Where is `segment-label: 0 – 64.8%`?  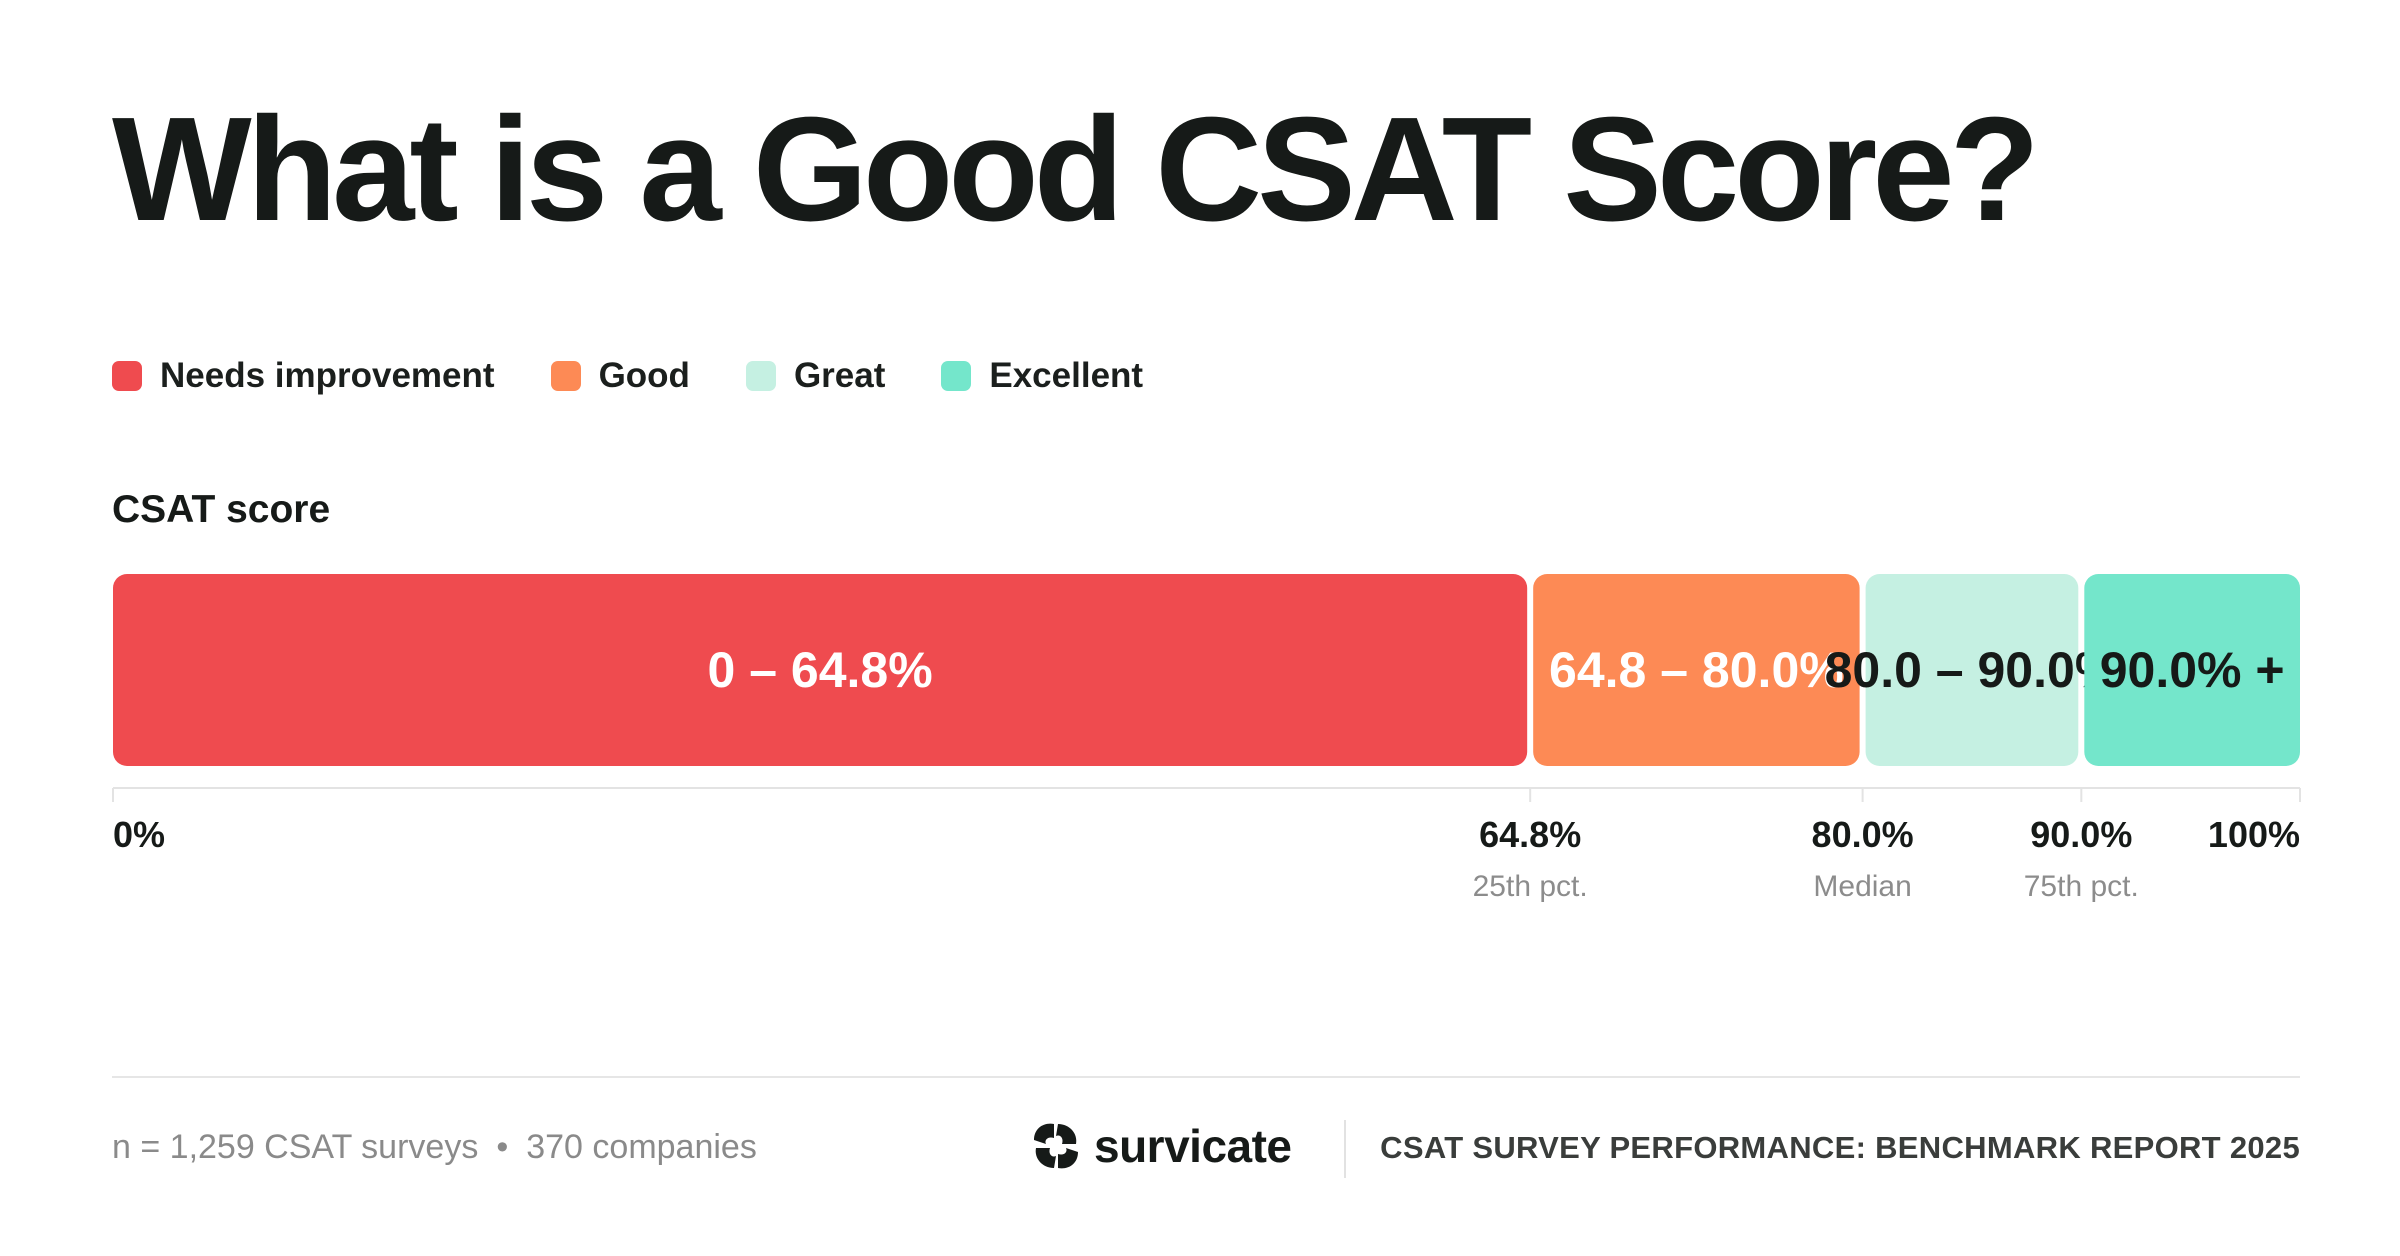 segment-label: 0 – 64.8% is located at coordinates (820, 670).